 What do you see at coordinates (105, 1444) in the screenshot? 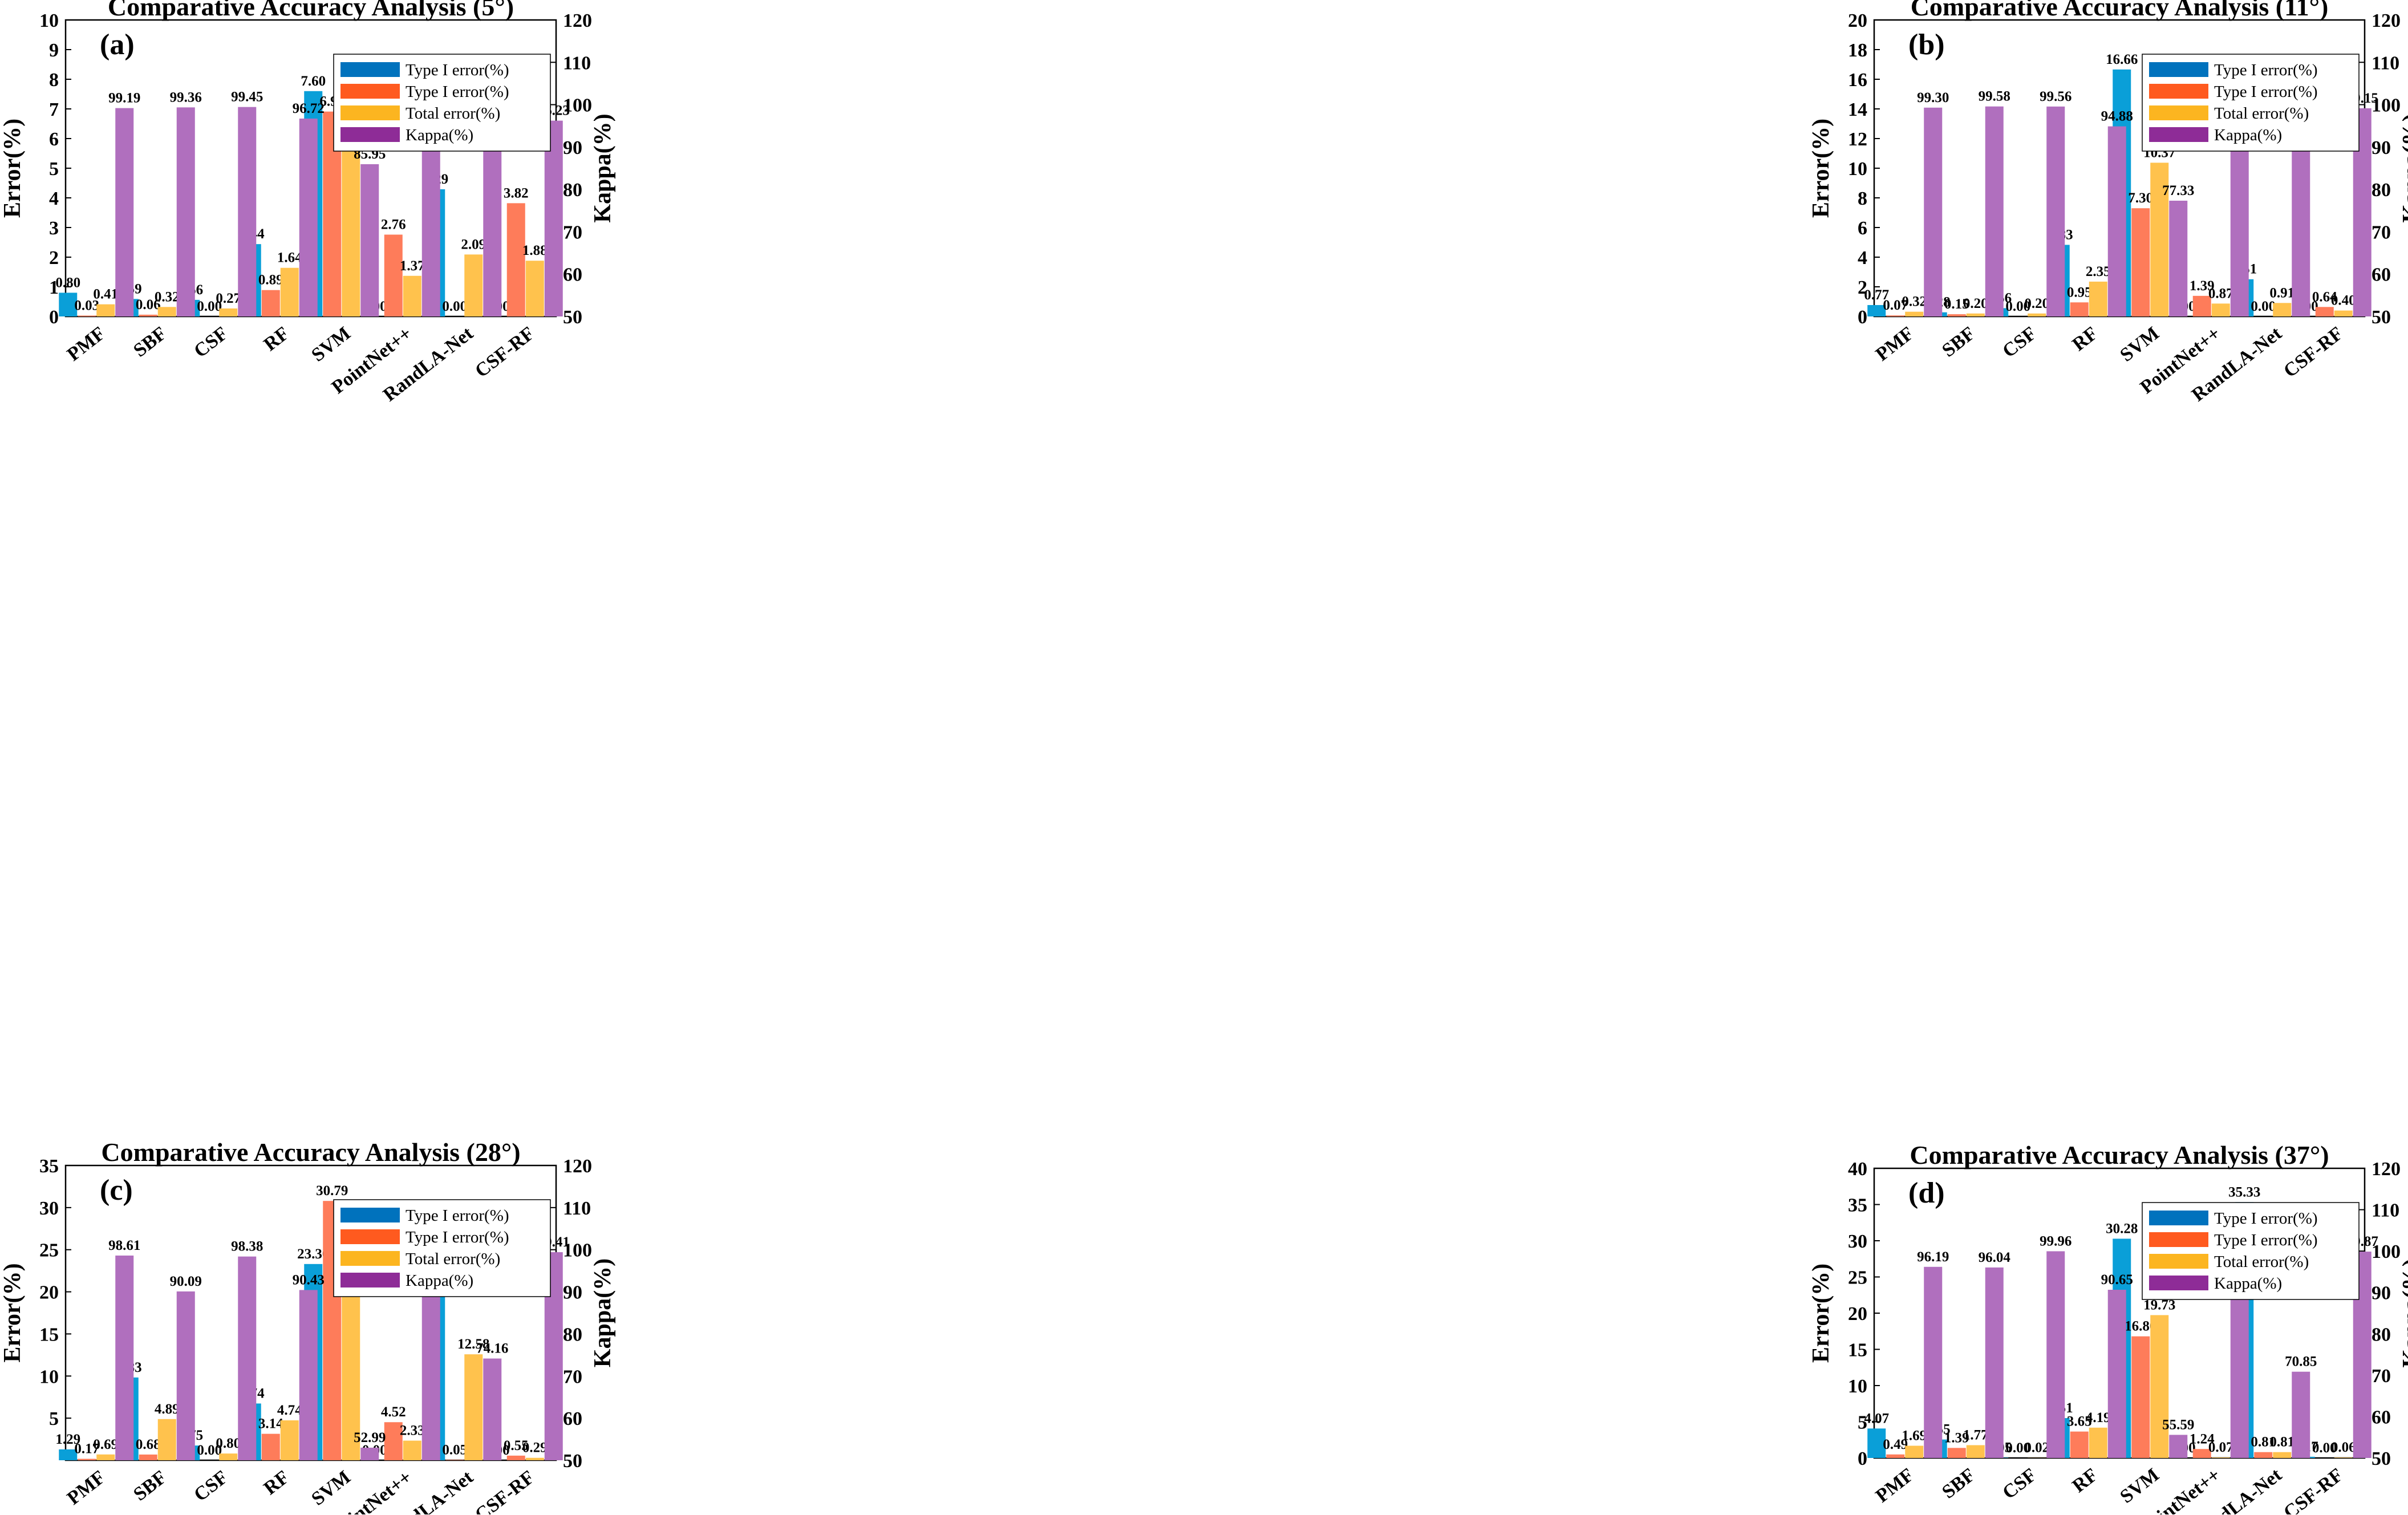
I see `data-label: 0.69` at bounding box center [105, 1444].